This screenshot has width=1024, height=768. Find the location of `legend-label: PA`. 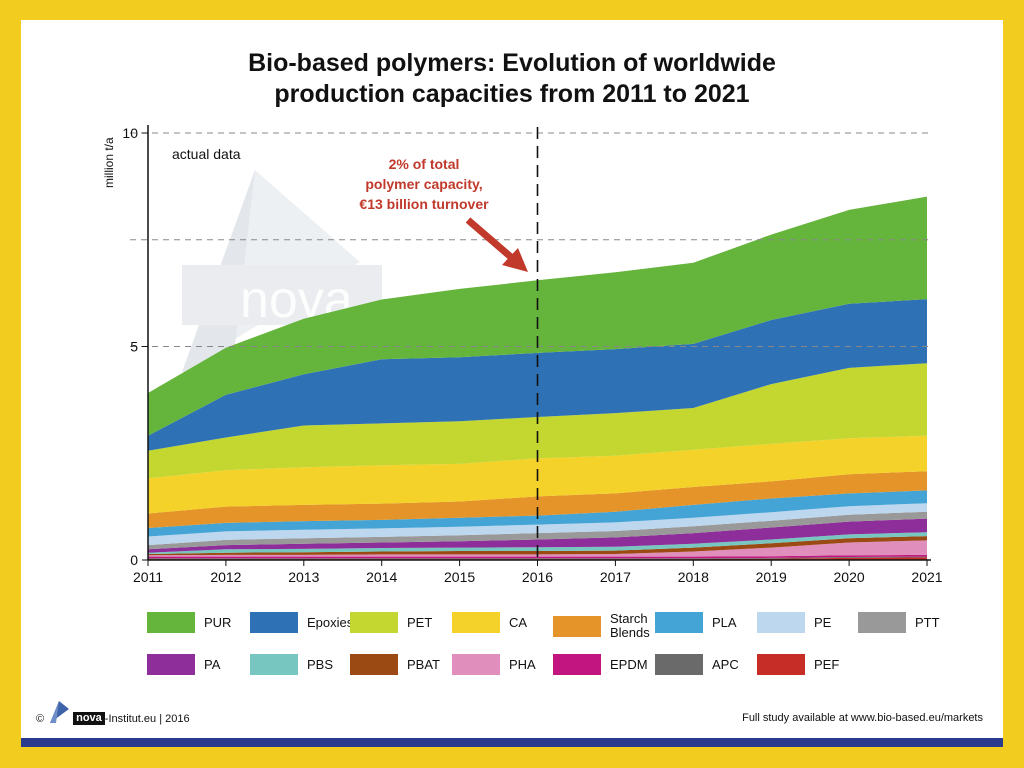

legend-label: PA is located at coordinates (212, 664).